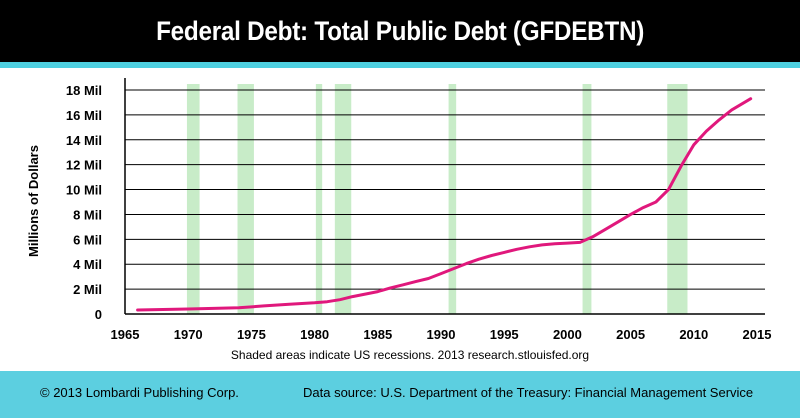 The image size is (800, 418). Describe the element at coordinates (504, 334) in the screenshot. I see `x-tick-label: 1995` at that location.